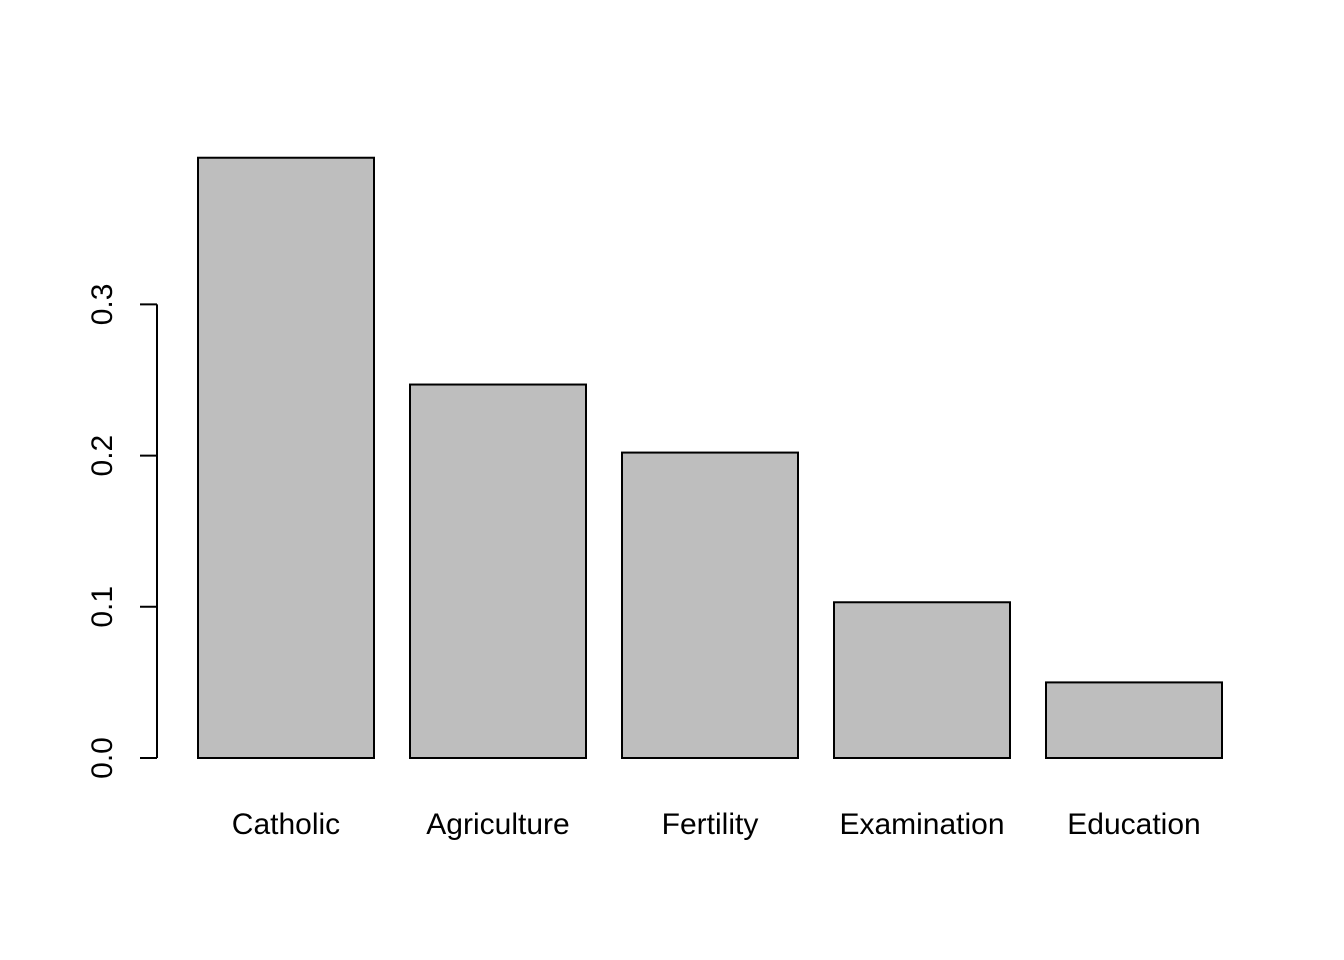 This screenshot has height=960, width=1344. Describe the element at coordinates (122, 531) in the screenshot. I see `y-axis: 0.0 0.1 0.2 0.3` at that location.